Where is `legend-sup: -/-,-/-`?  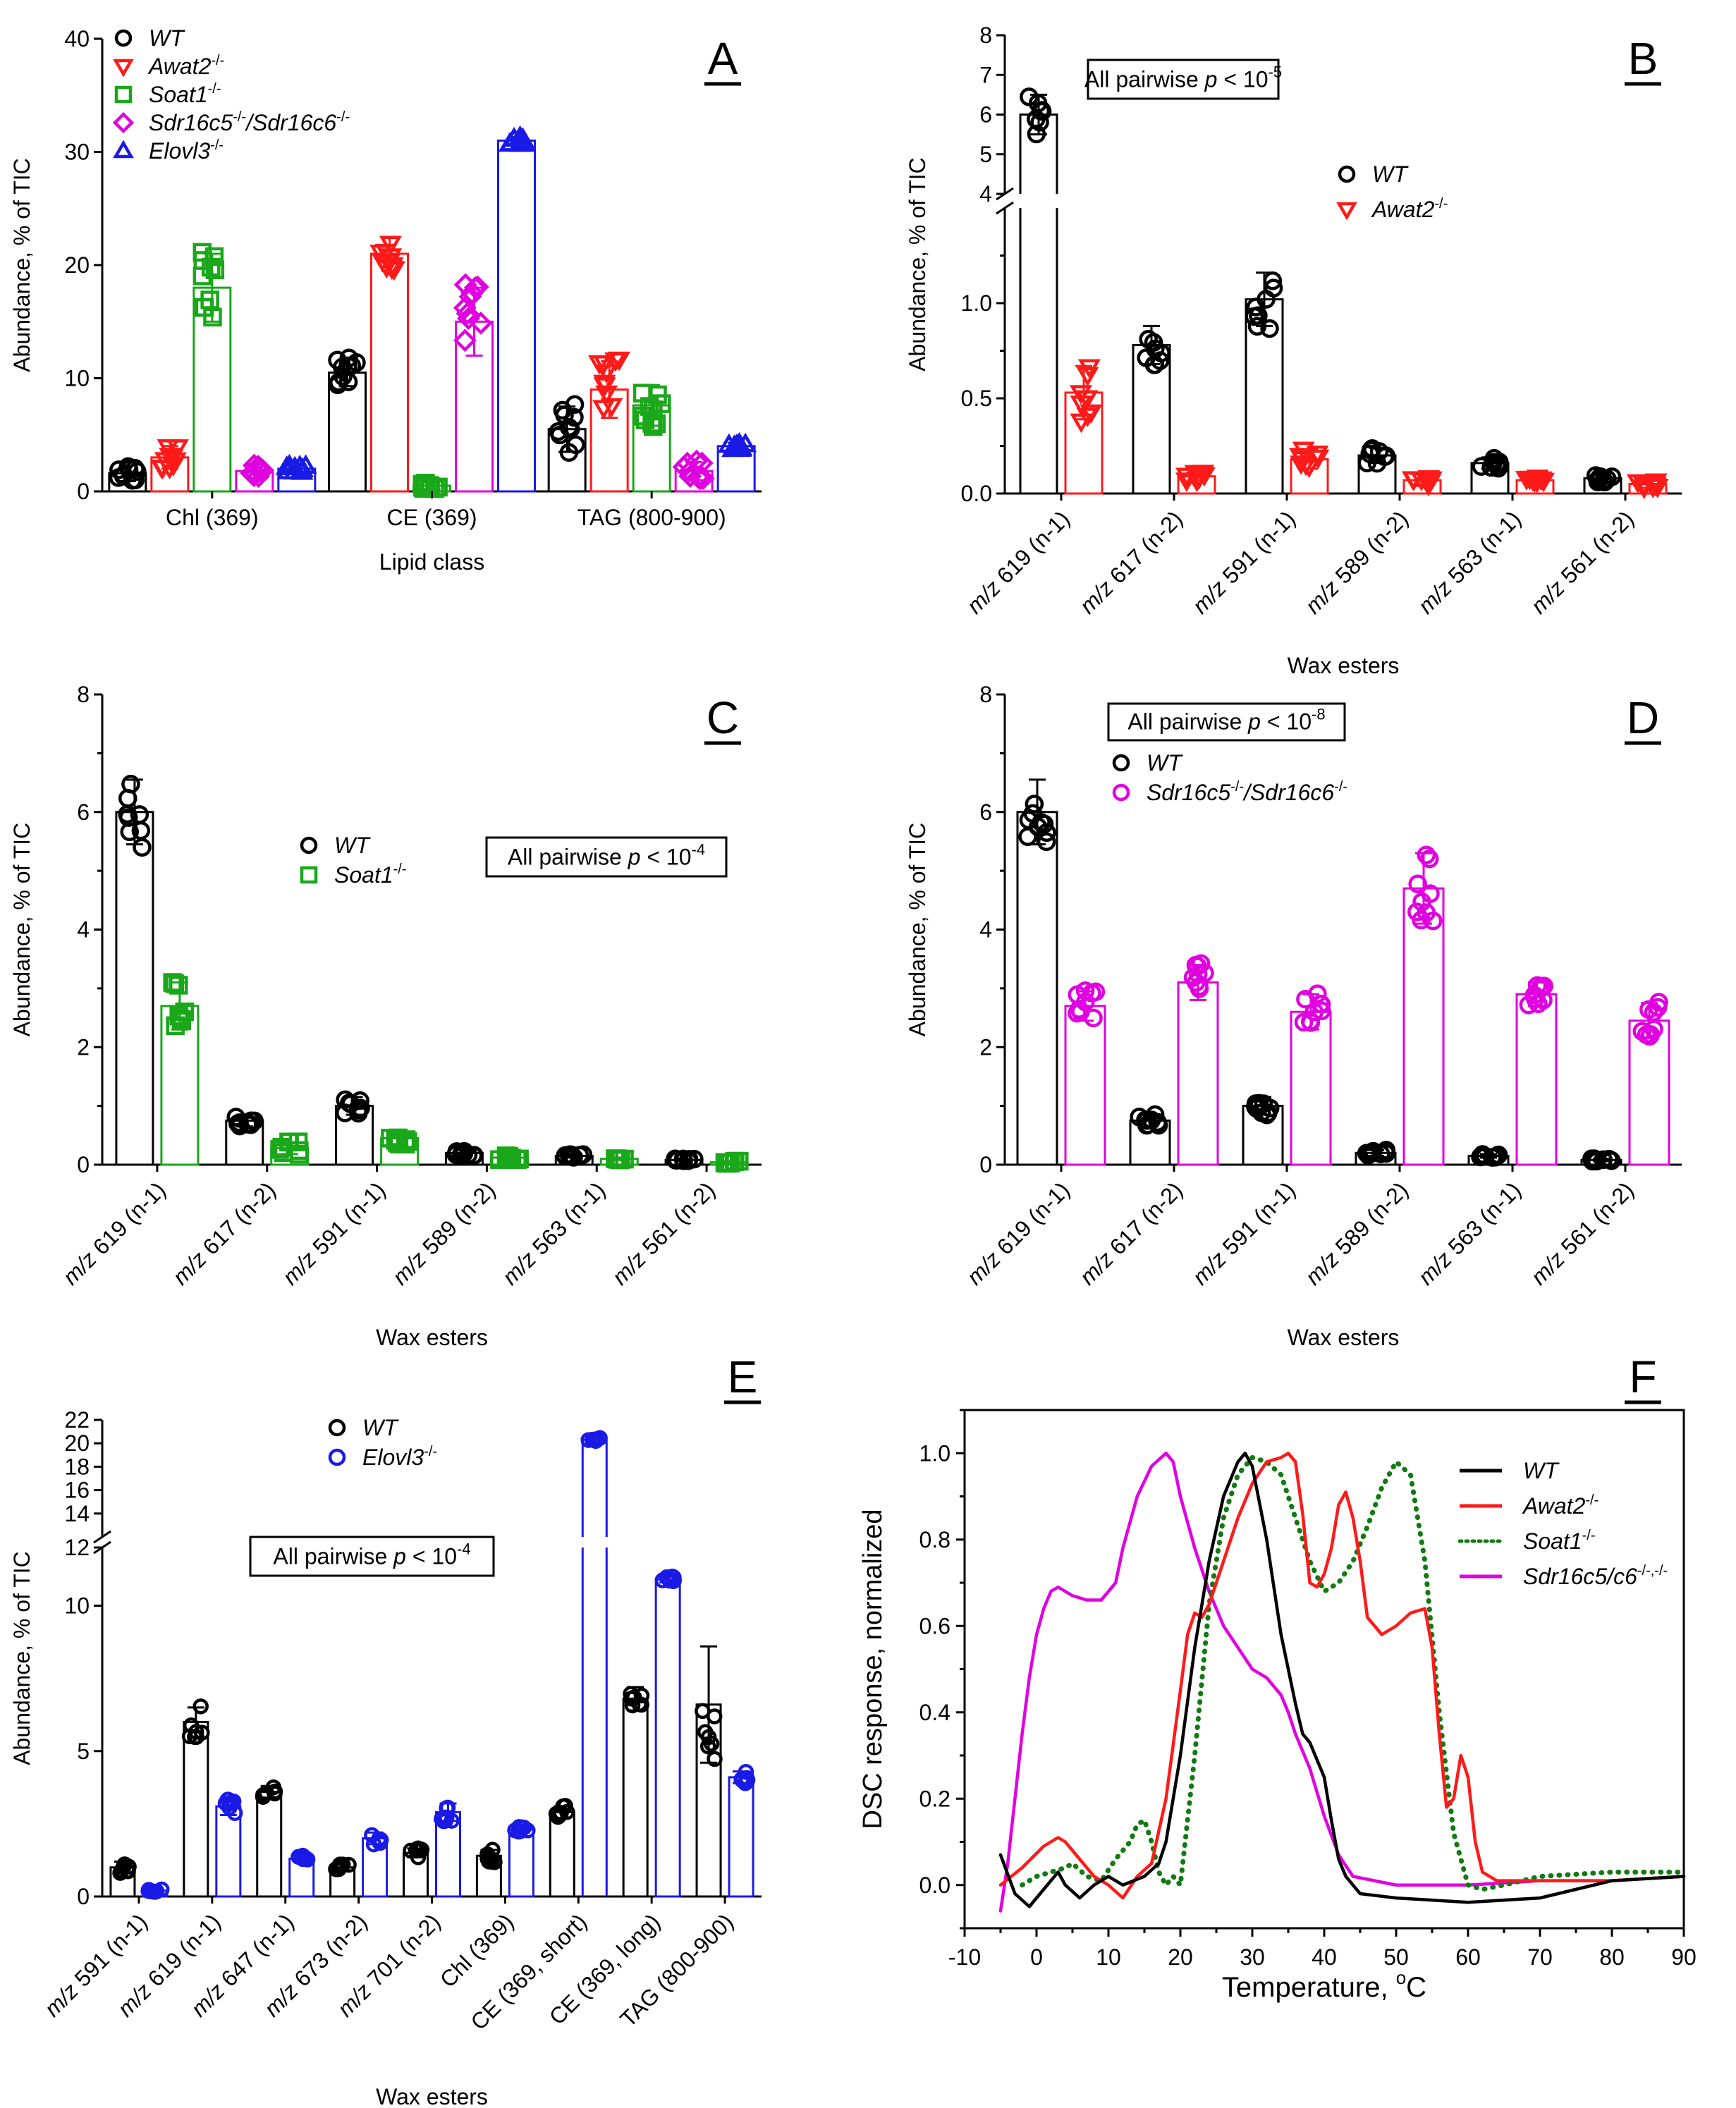
legend-sup: -/-,-/- is located at coordinates (1652, 1571).